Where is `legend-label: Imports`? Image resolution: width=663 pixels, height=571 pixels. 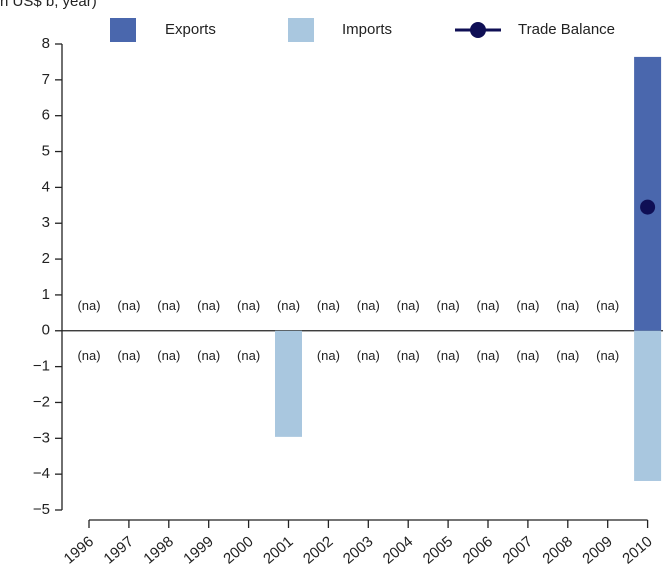 legend-label: Imports is located at coordinates (367, 29).